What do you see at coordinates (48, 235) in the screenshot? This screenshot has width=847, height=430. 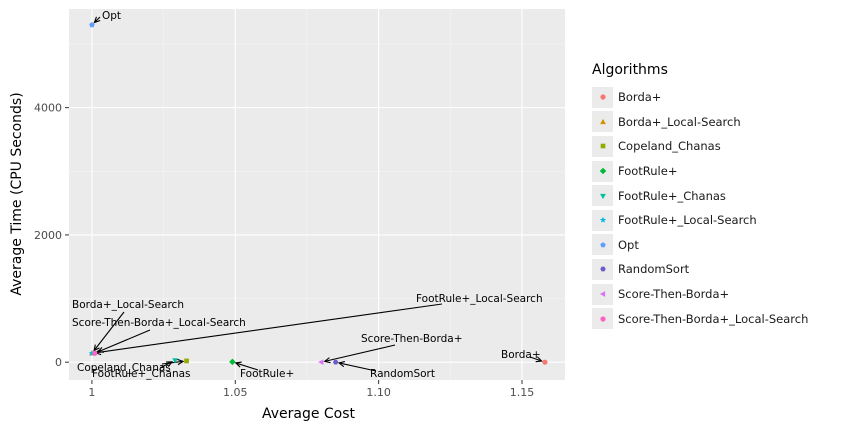 I see `y-tick-label: 2000` at bounding box center [48, 235].